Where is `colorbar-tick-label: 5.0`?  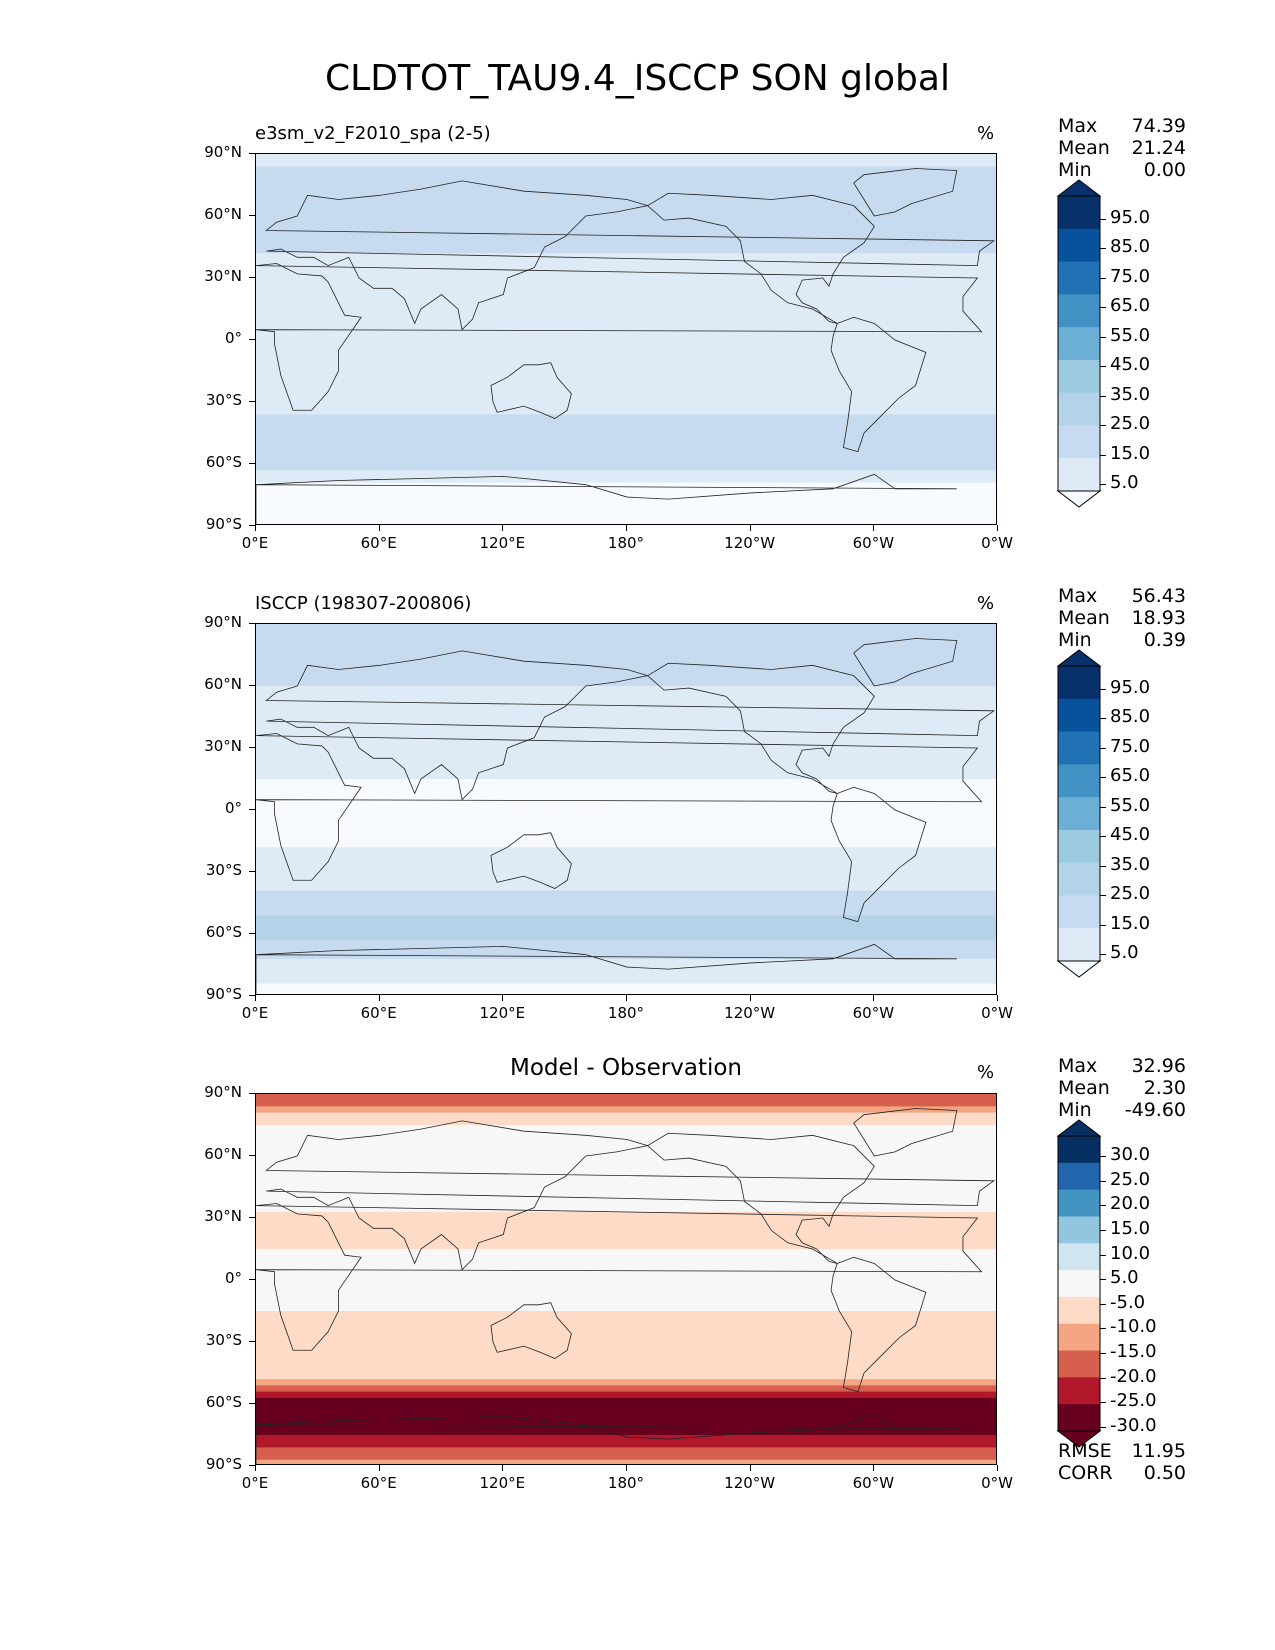 colorbar-tick-label: 5.0 is located at coordinates (1124, 1278).